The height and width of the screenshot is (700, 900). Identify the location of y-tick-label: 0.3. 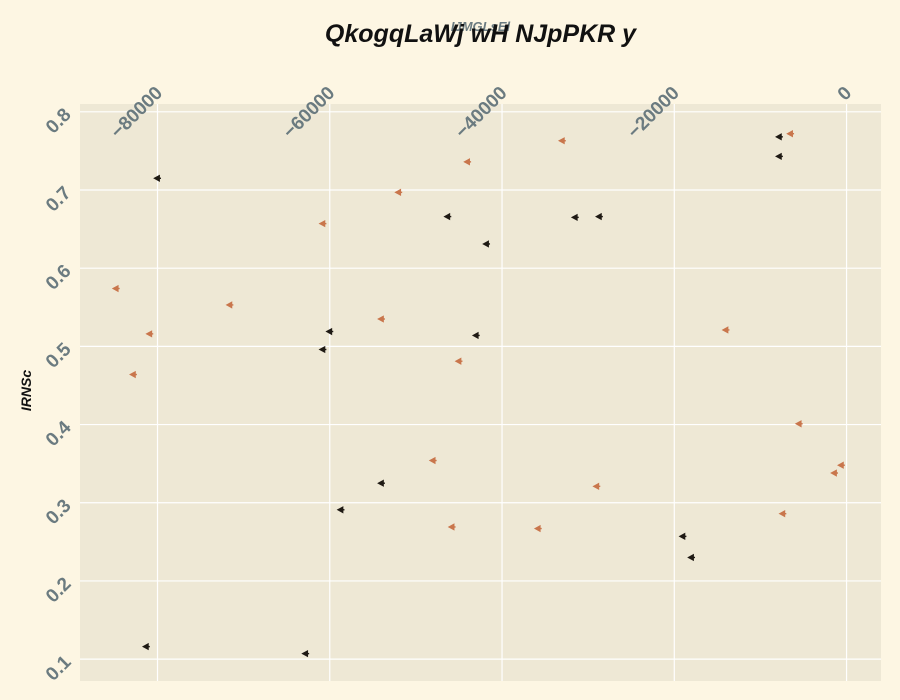
(59, 512).